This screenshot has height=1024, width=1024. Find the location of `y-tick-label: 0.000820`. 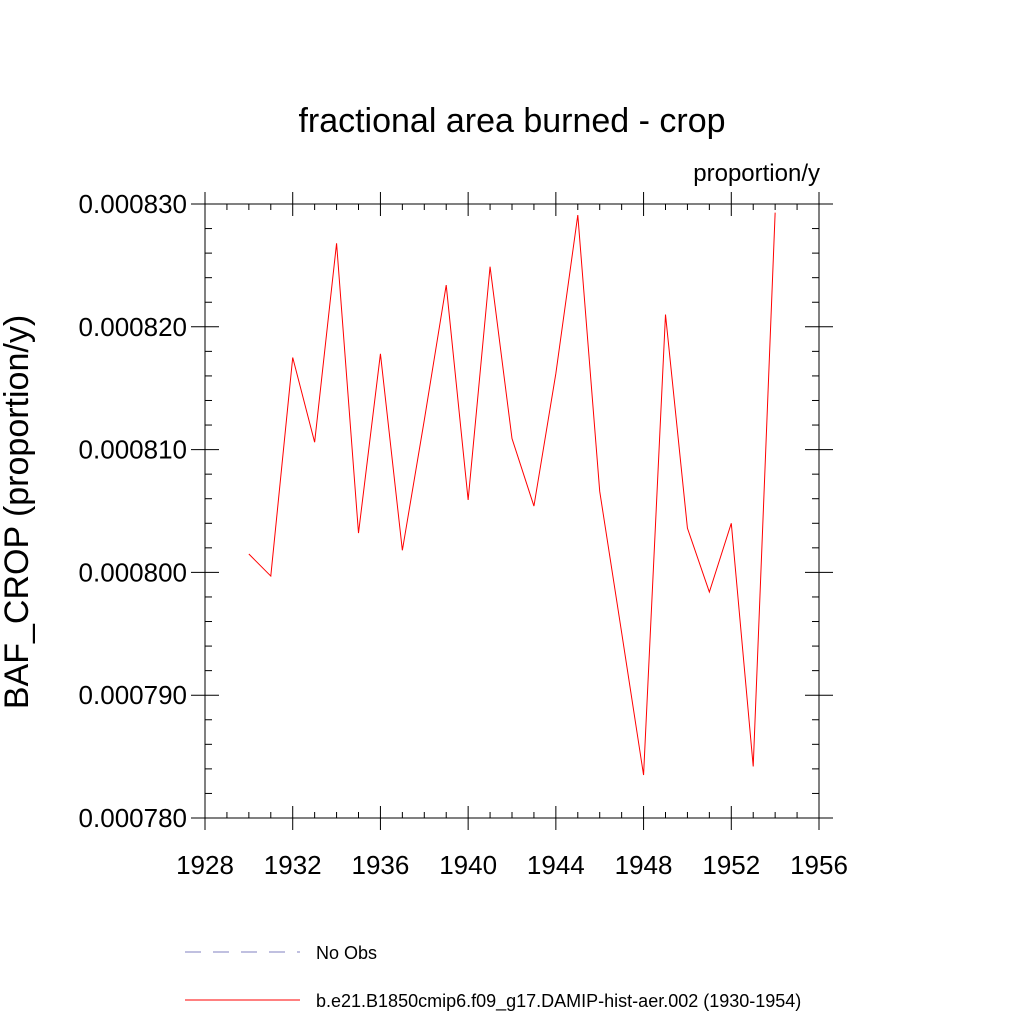

y-tick-label: 0.000820 is located at coordinates (133, 327).